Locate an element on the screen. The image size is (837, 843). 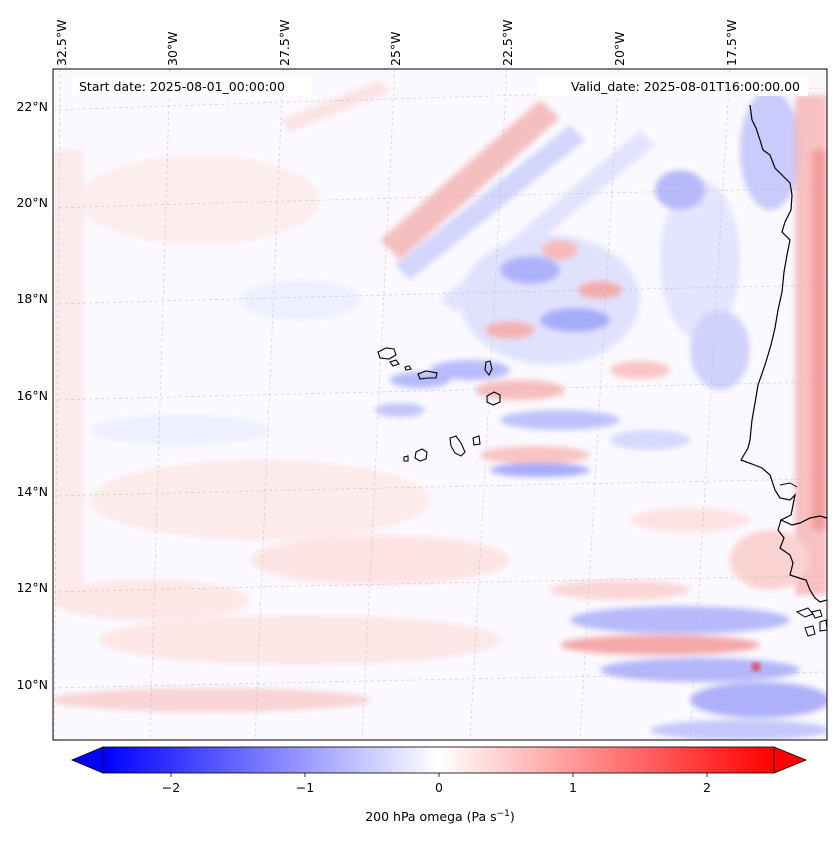
valid-date-box is located at coordinates (673, 86).